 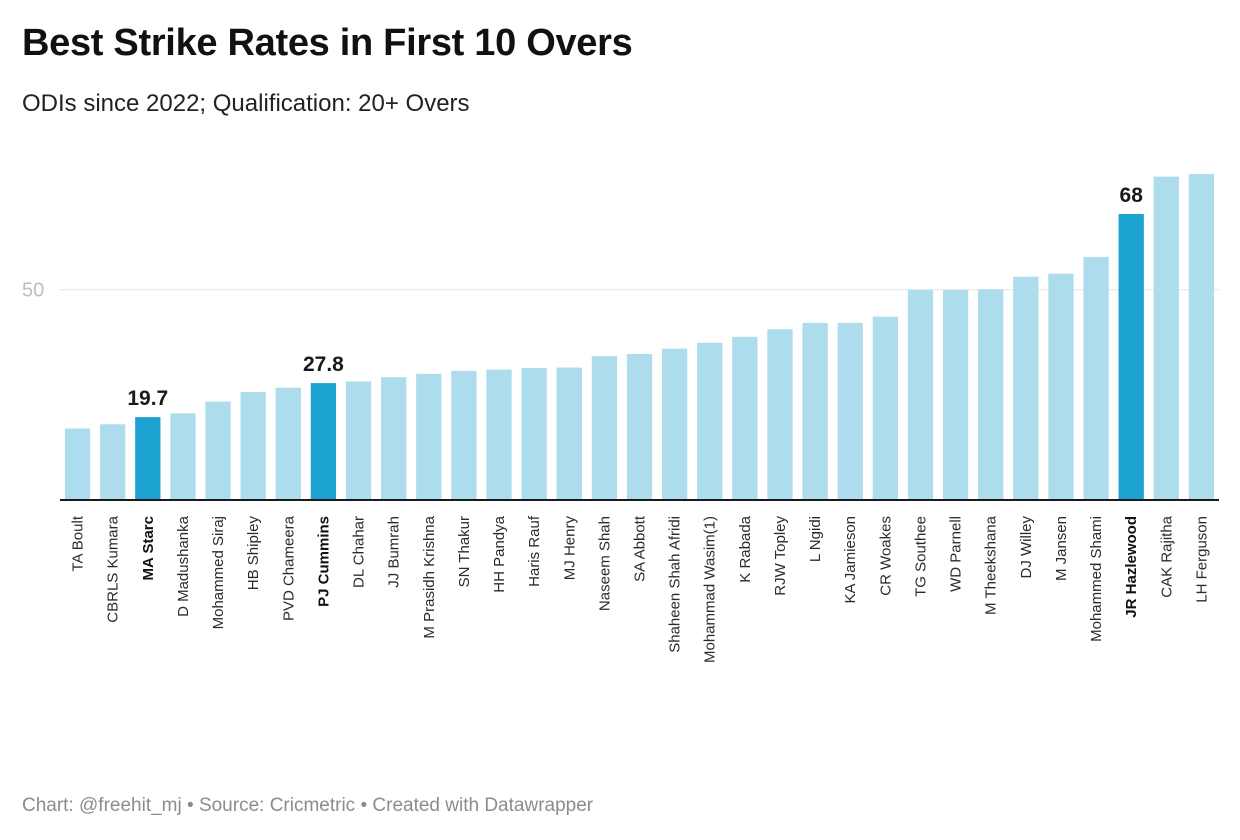 I want to click on bar-rjw-topley, so click(x=780, y=414).